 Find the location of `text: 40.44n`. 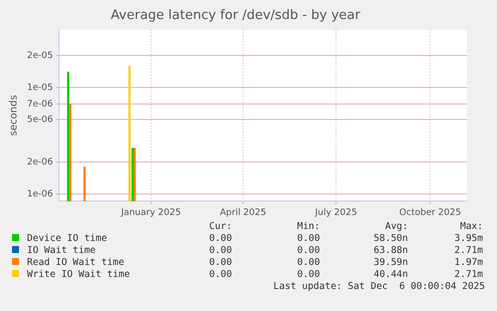

text: 40.44n is located at coordinates (390, 275).